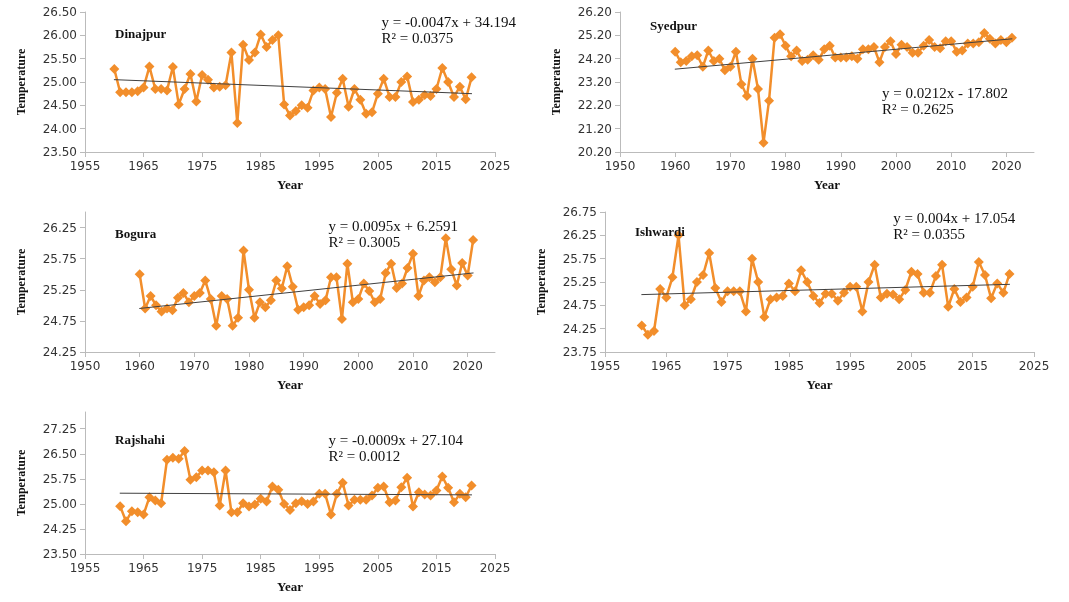 The height and width of the screenshot is (602, 1069). Describe the element at coordinates (674, 25) in the screenshot. I see `text: Syedpur` at that location.